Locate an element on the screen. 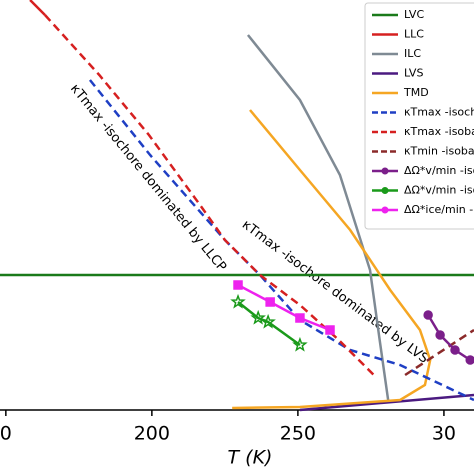  x-tick-label: 30 is located at coordinates (444, 434).